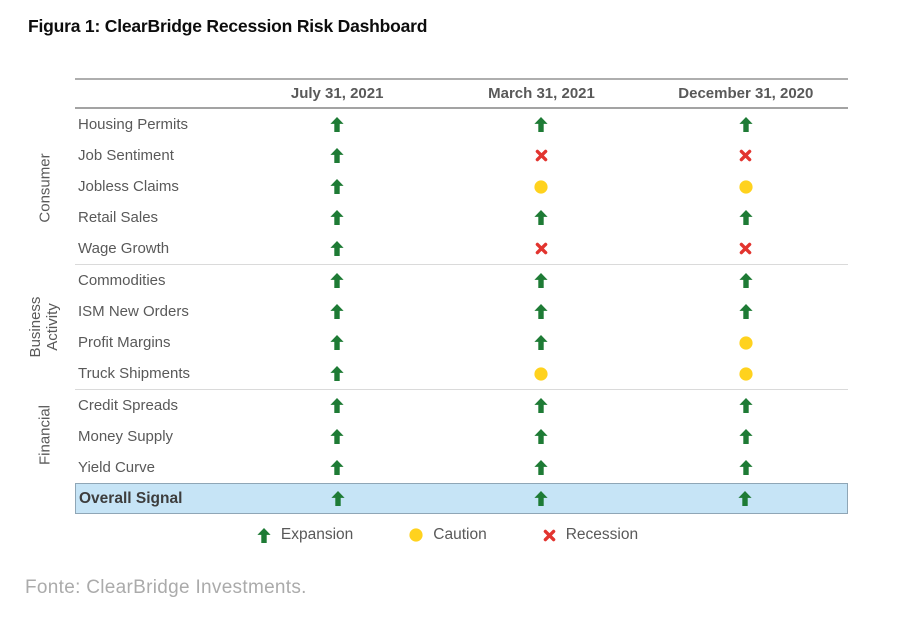 This screenshot has height=624, width=899. I want to click on indicator-label: Money Supply, so click(126, 436).